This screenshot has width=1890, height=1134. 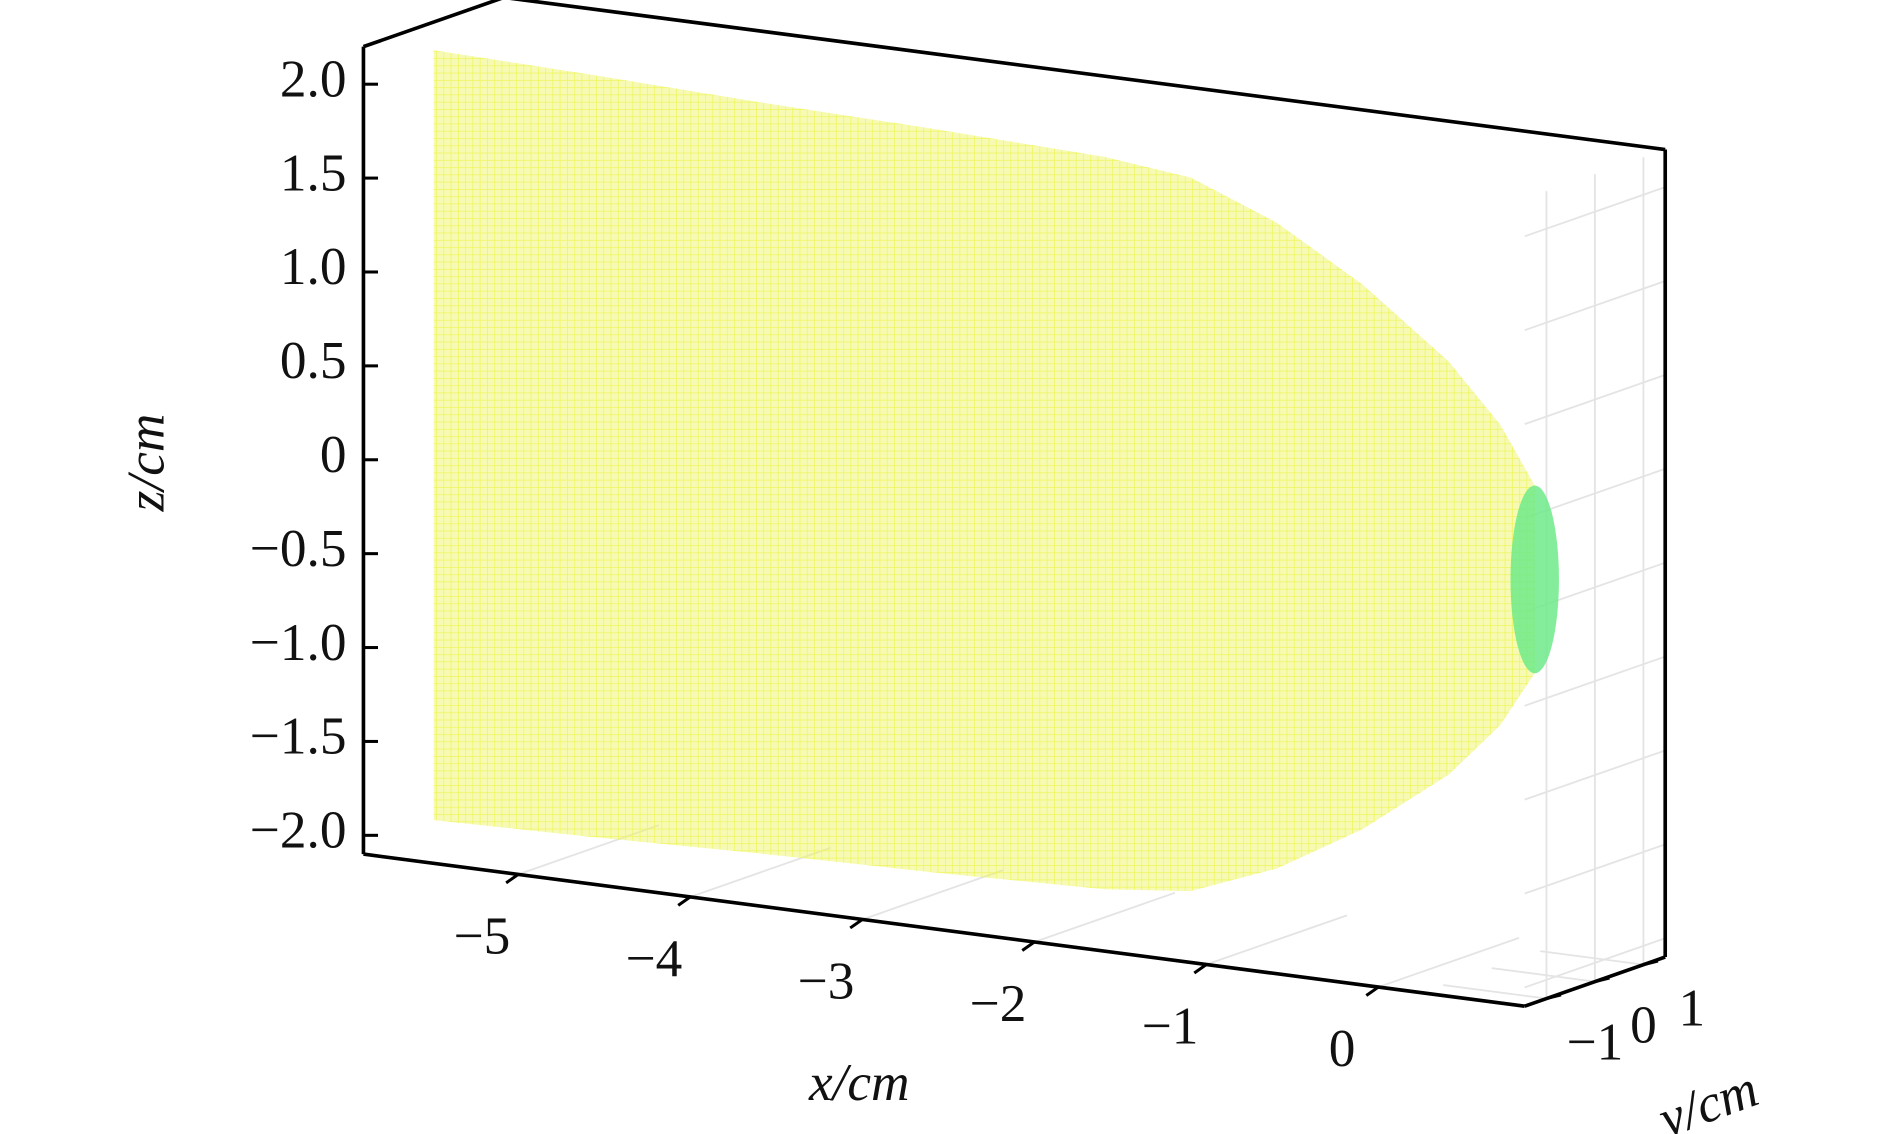 What do you see at coordinates (333, 454) in the screenshot?
I see `z-tick-label: 0` at bounding box center [333, 454].